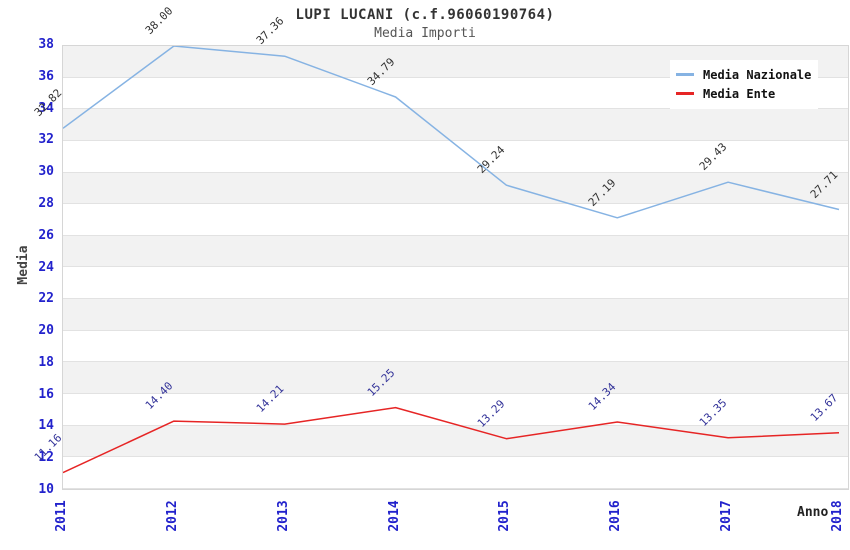 The width and height of the screenshot is (850, 550). Describe the element at coordinates (46, 489) in the screenshot. I see `y-tick-label: 10` at that location.